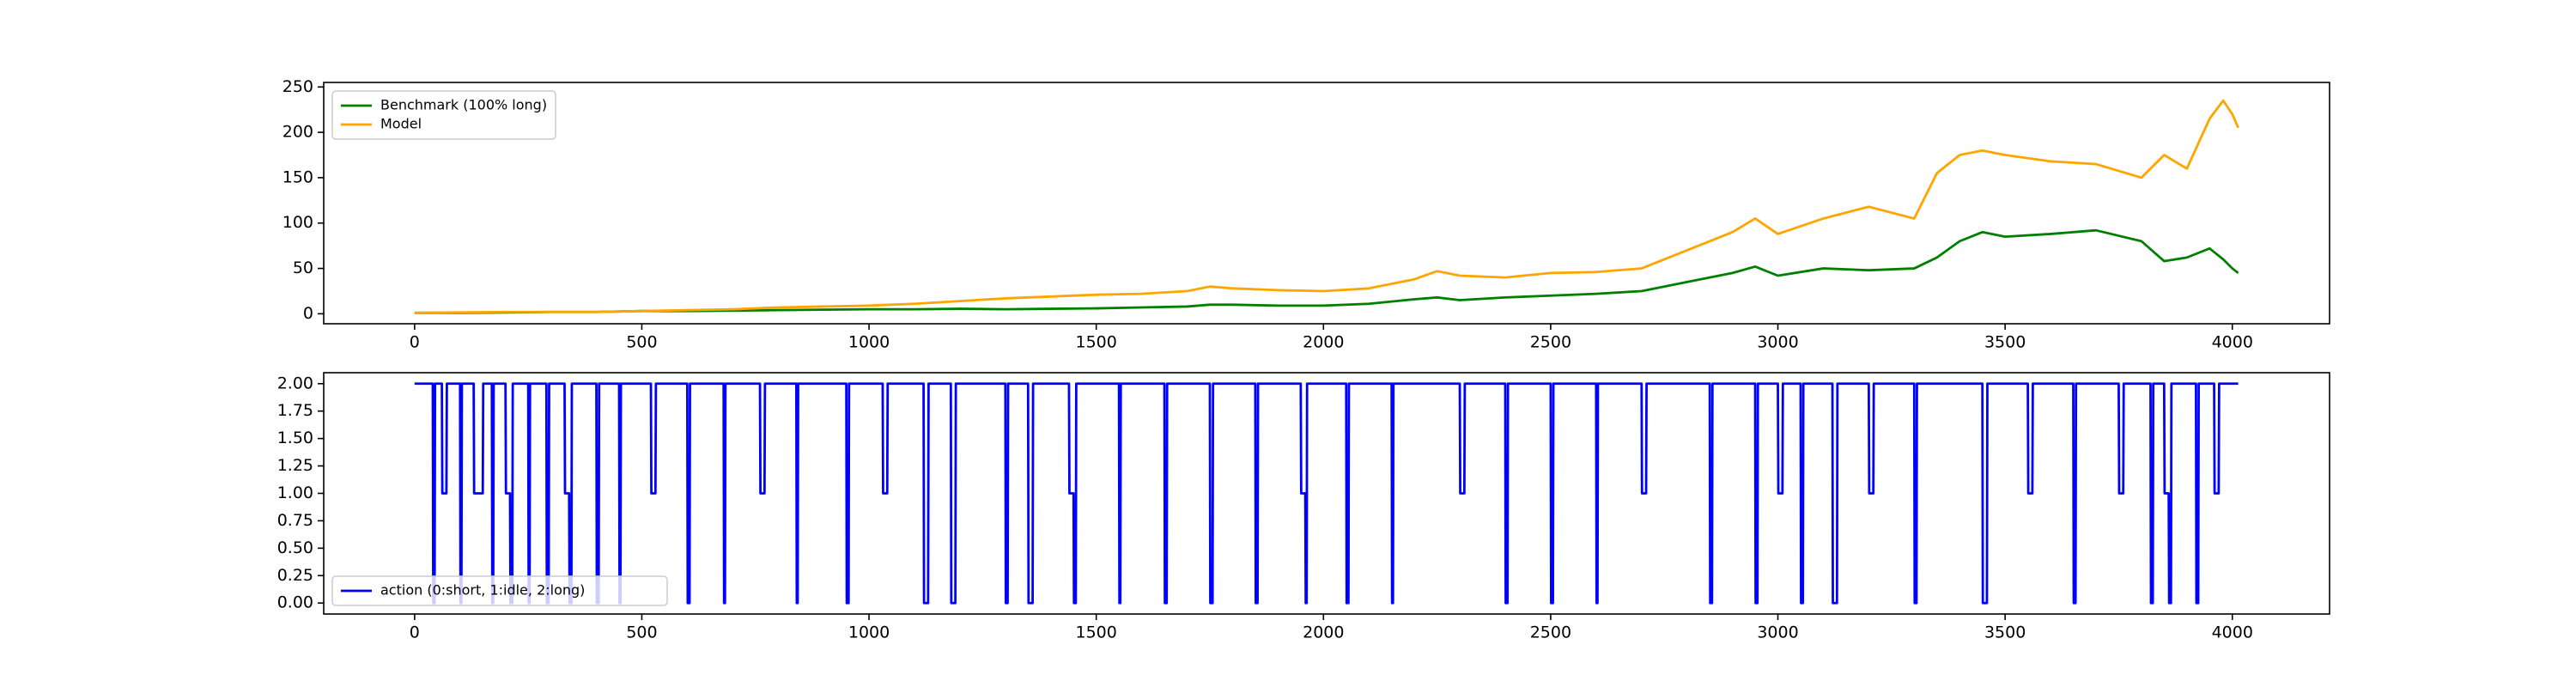 This screenshot has width=2576, height=687. I want to click on legend-label: Model, so click(401, 124).